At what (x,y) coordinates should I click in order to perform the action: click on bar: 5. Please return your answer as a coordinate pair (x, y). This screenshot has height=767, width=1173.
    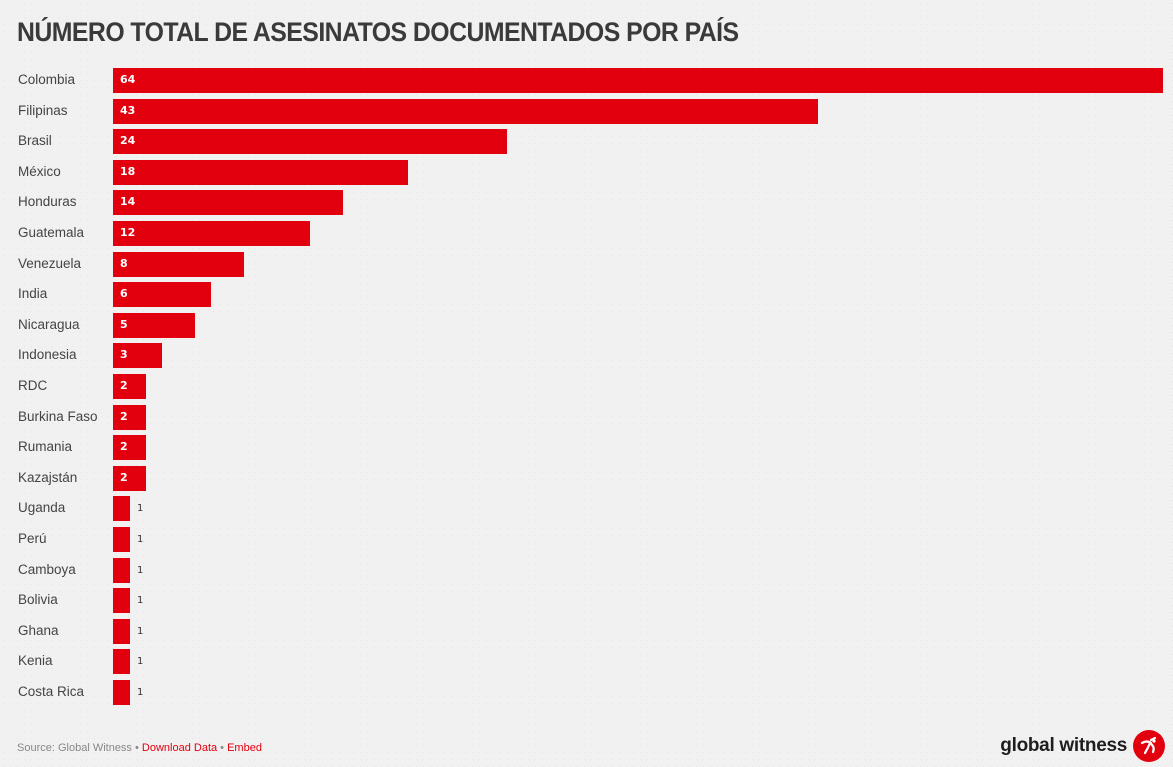
    Looking at the image, I should click on (154, 325).